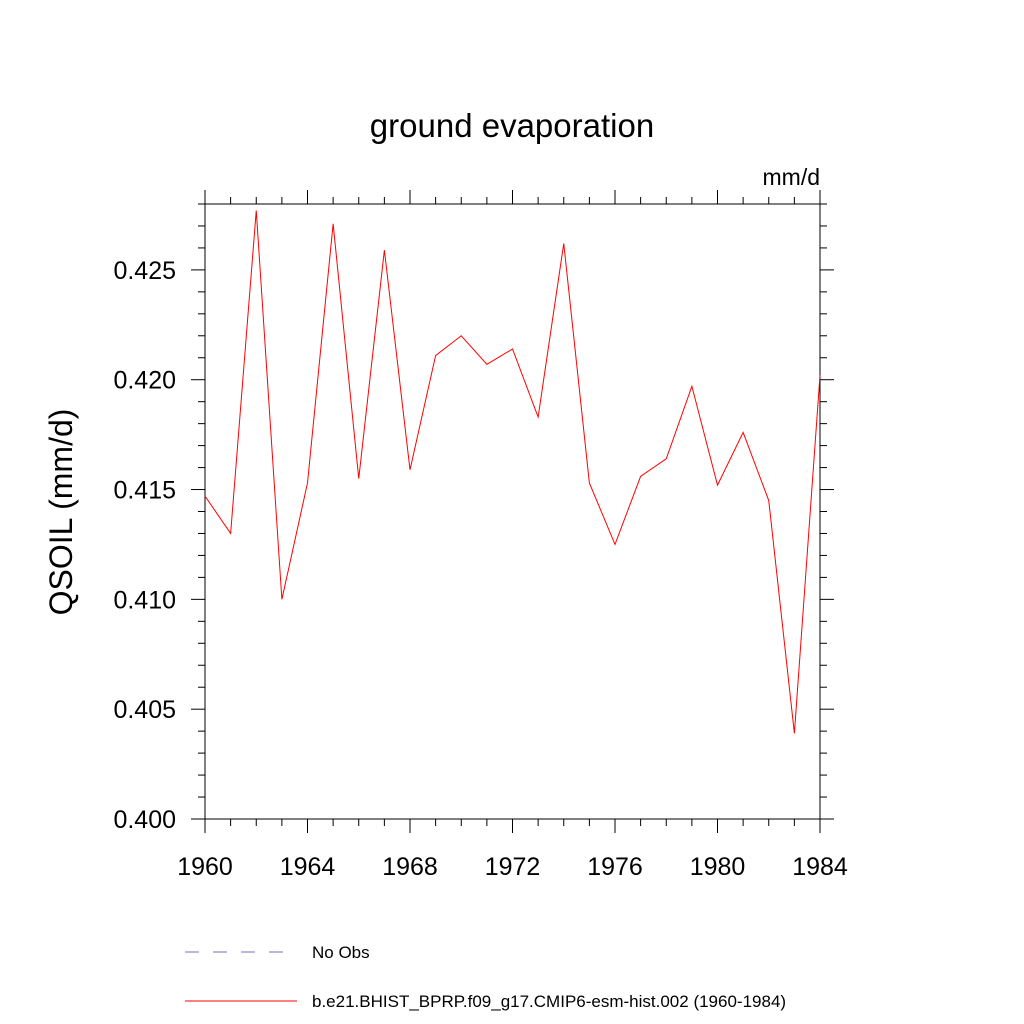 This screenshot has height=1024, width=1024. What do you see at coordinates (205, 867) in the screenshot?
I see `x-tick-label: 1960` at bounding box center [205, 867].